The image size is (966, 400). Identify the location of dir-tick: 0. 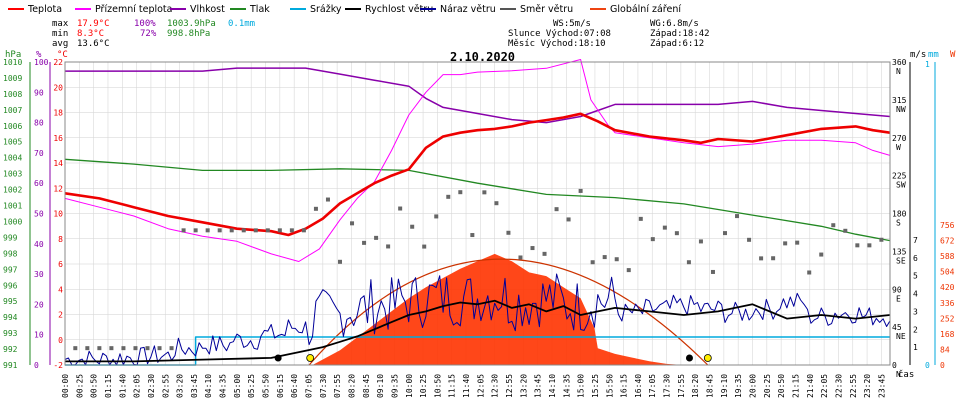
(894, 365).